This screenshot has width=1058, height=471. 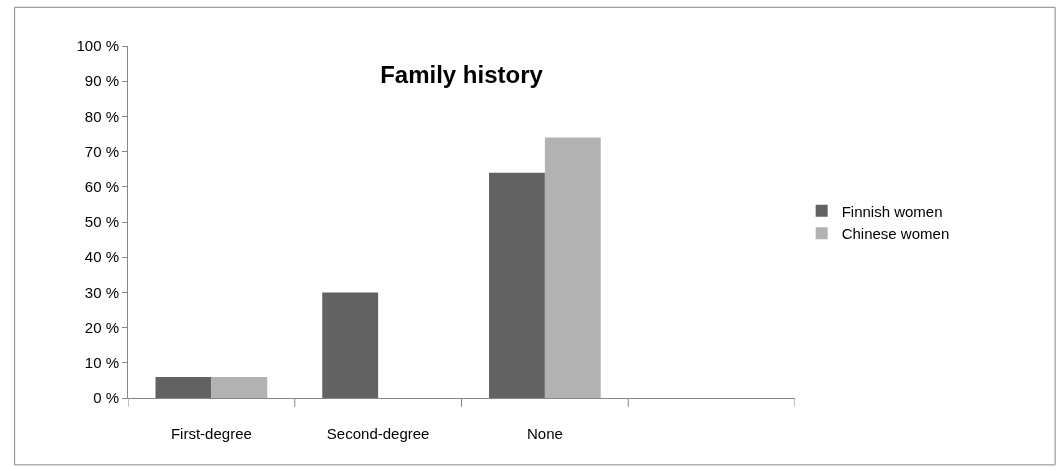 What do you see at coordinates (101, 81) in the screenshot?
I see `y-tick-label: 90 %` at bounding box center [101, 81].